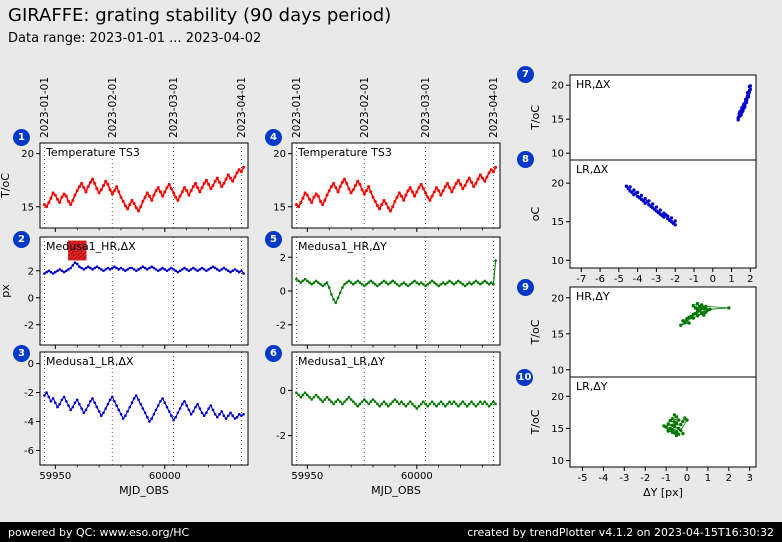 This screenshot has height=542, width=782. What do you see at coordinates (81, 250) in the screenshot?
I see `flag-marker` at bounding box center [81, 250].